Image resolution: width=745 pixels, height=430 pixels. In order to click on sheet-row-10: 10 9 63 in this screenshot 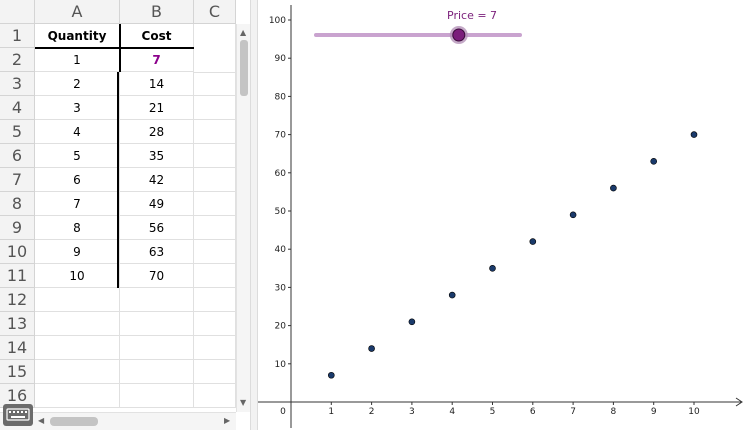, I will do `click(118, 252)`.